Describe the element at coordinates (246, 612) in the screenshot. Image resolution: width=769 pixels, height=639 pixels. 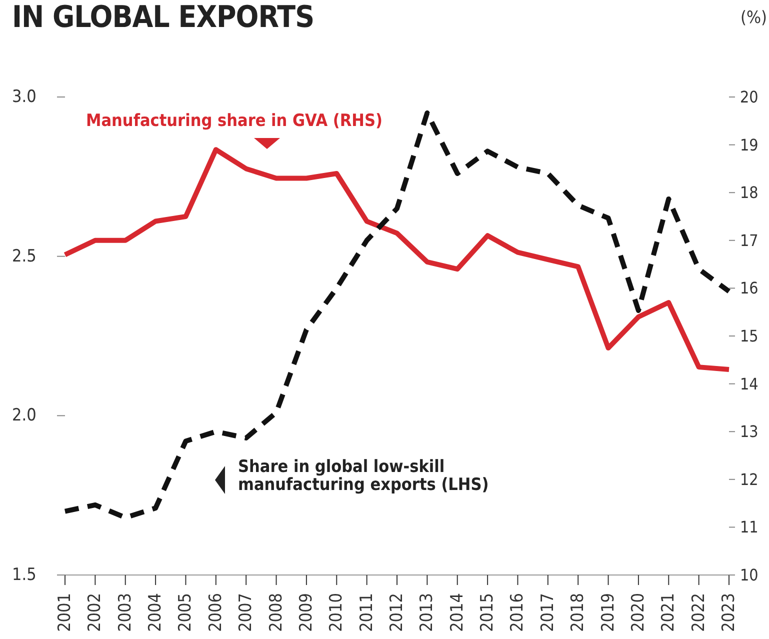
I see `x-tick-label: 2007` at that location.